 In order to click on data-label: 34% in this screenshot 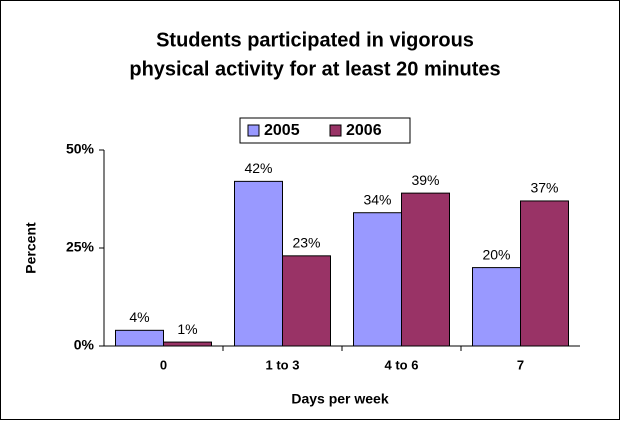, I will do `click(377, 199)`.